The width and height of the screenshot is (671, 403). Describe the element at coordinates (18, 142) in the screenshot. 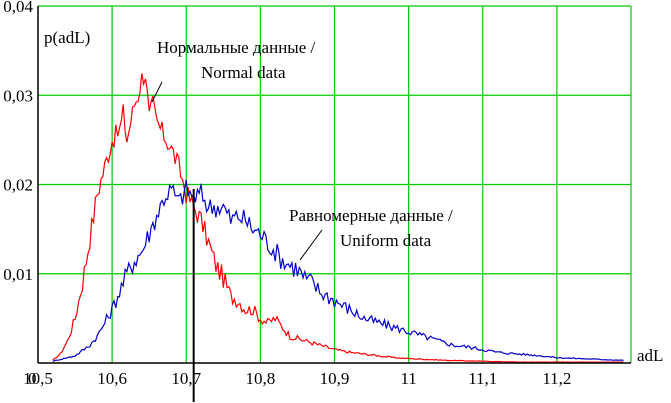

I see `y-tick-labels: 0,01 0,02 0,03 0,04` at that location.